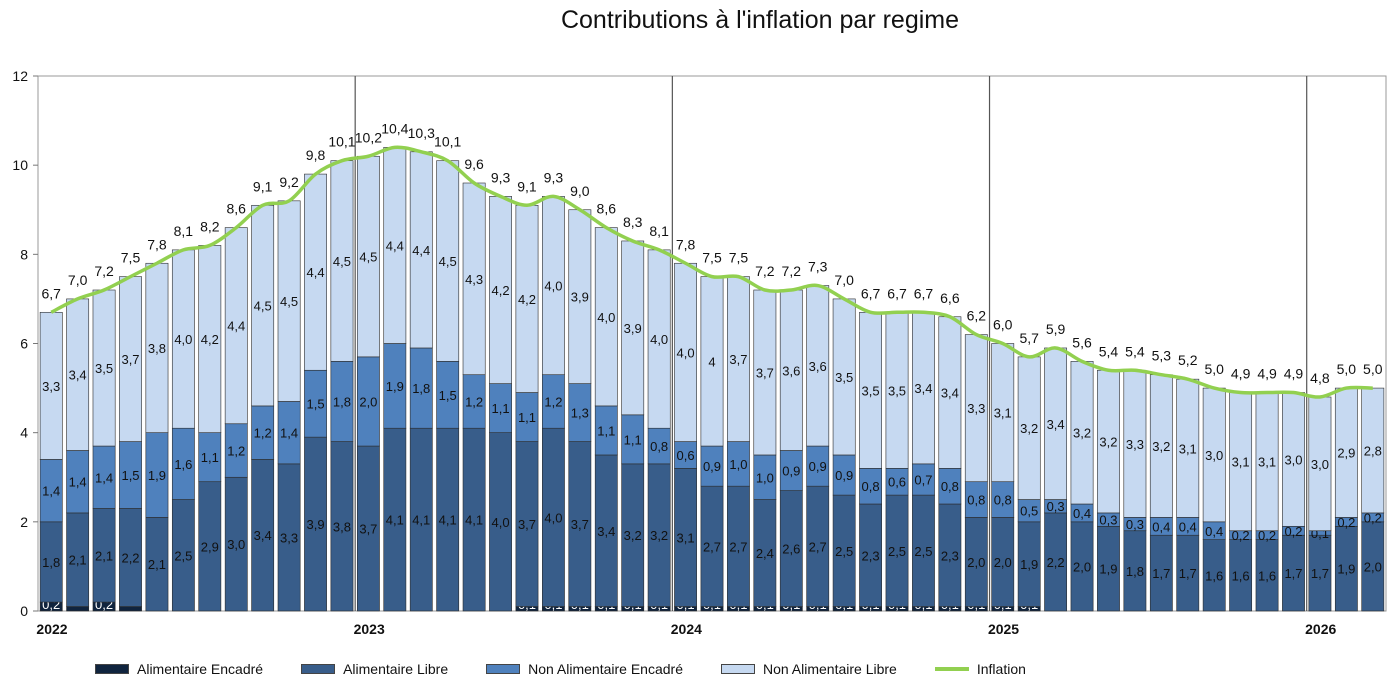 Image resolution: width=1400 pixels, height=685 pixels. Describe the element at coordinates (51, 629) in the screenshot. I see `x-year-label: 2022` at that location.